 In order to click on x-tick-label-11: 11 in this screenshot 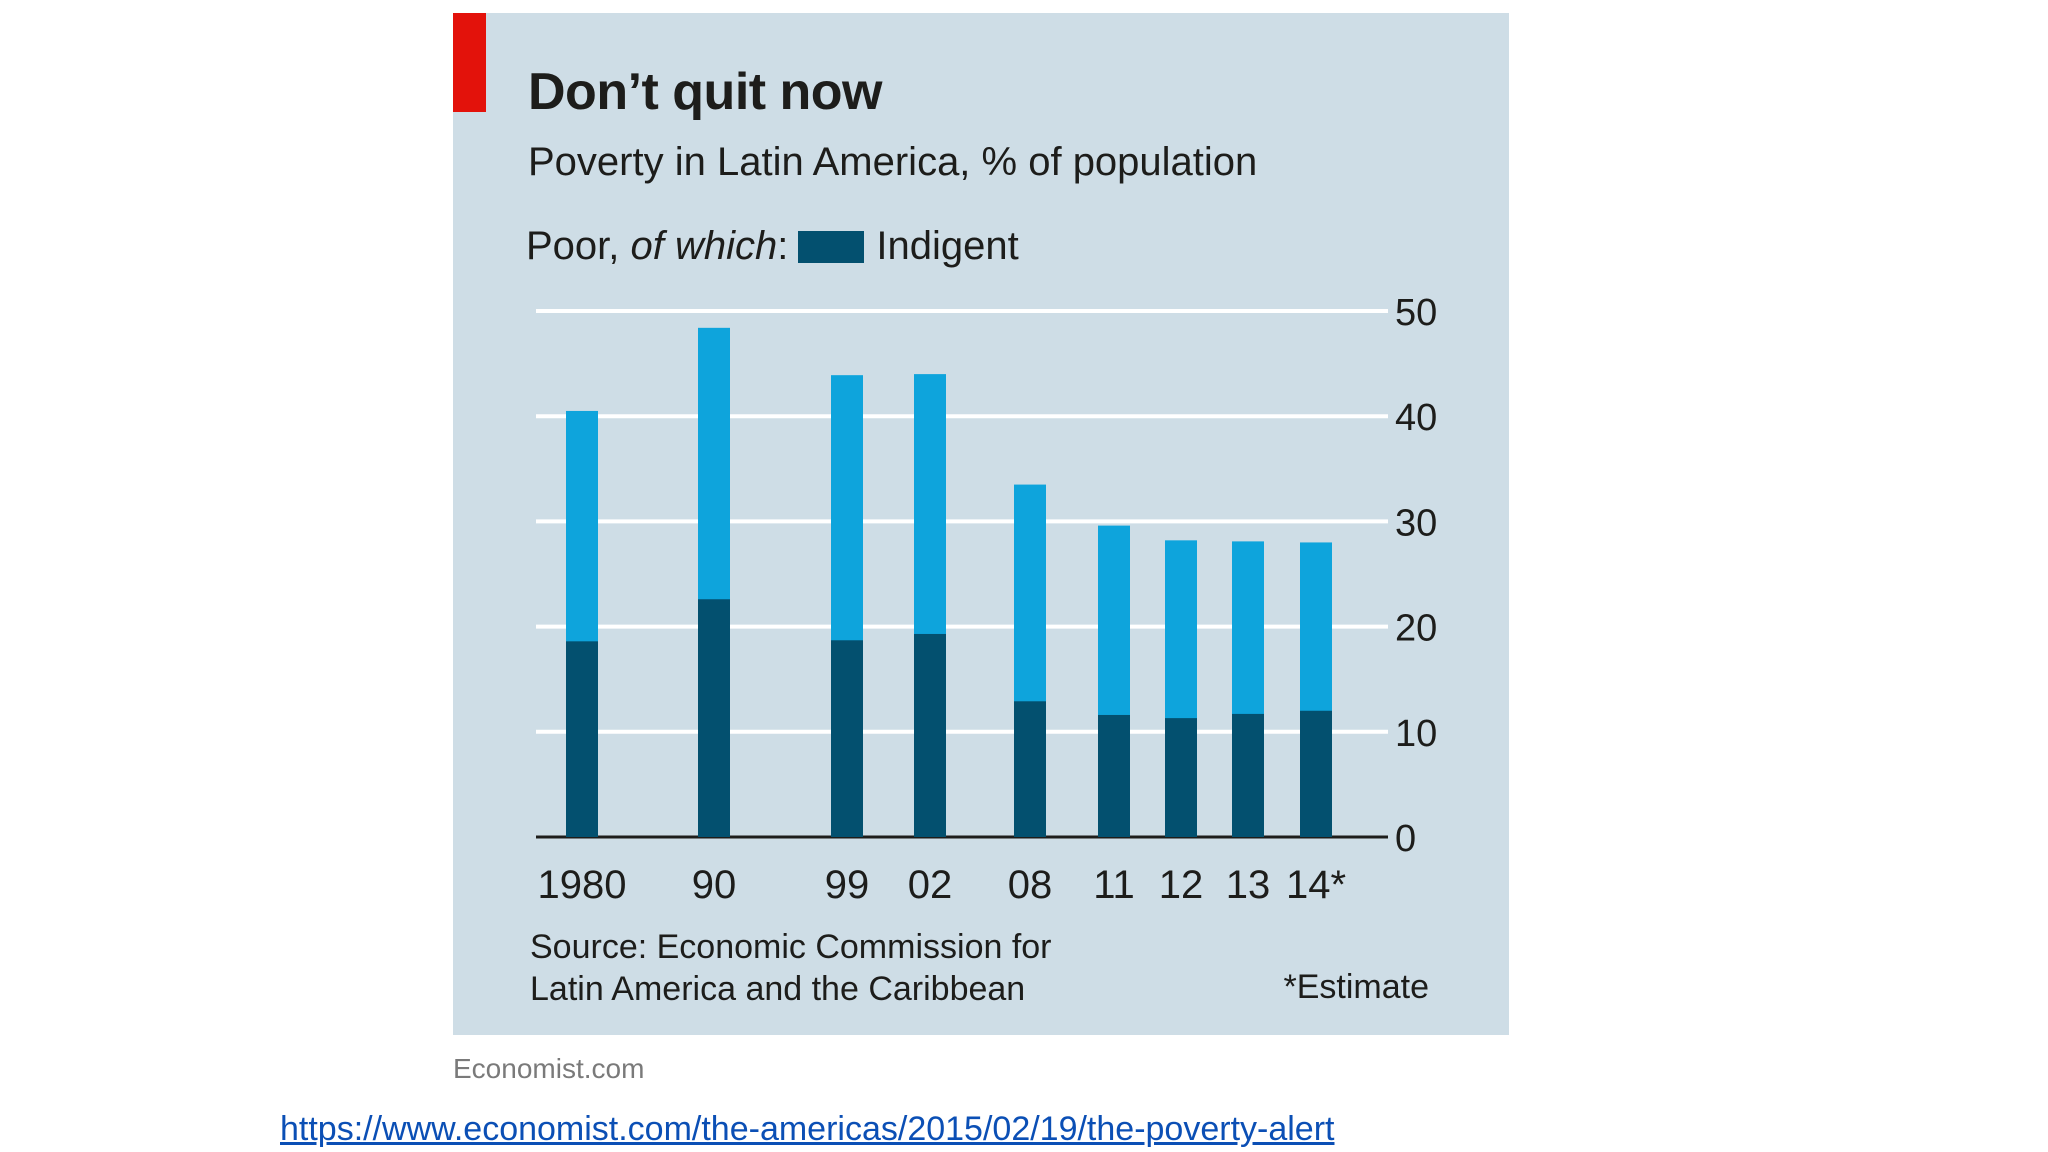, I will do `click(1114, 885)`.